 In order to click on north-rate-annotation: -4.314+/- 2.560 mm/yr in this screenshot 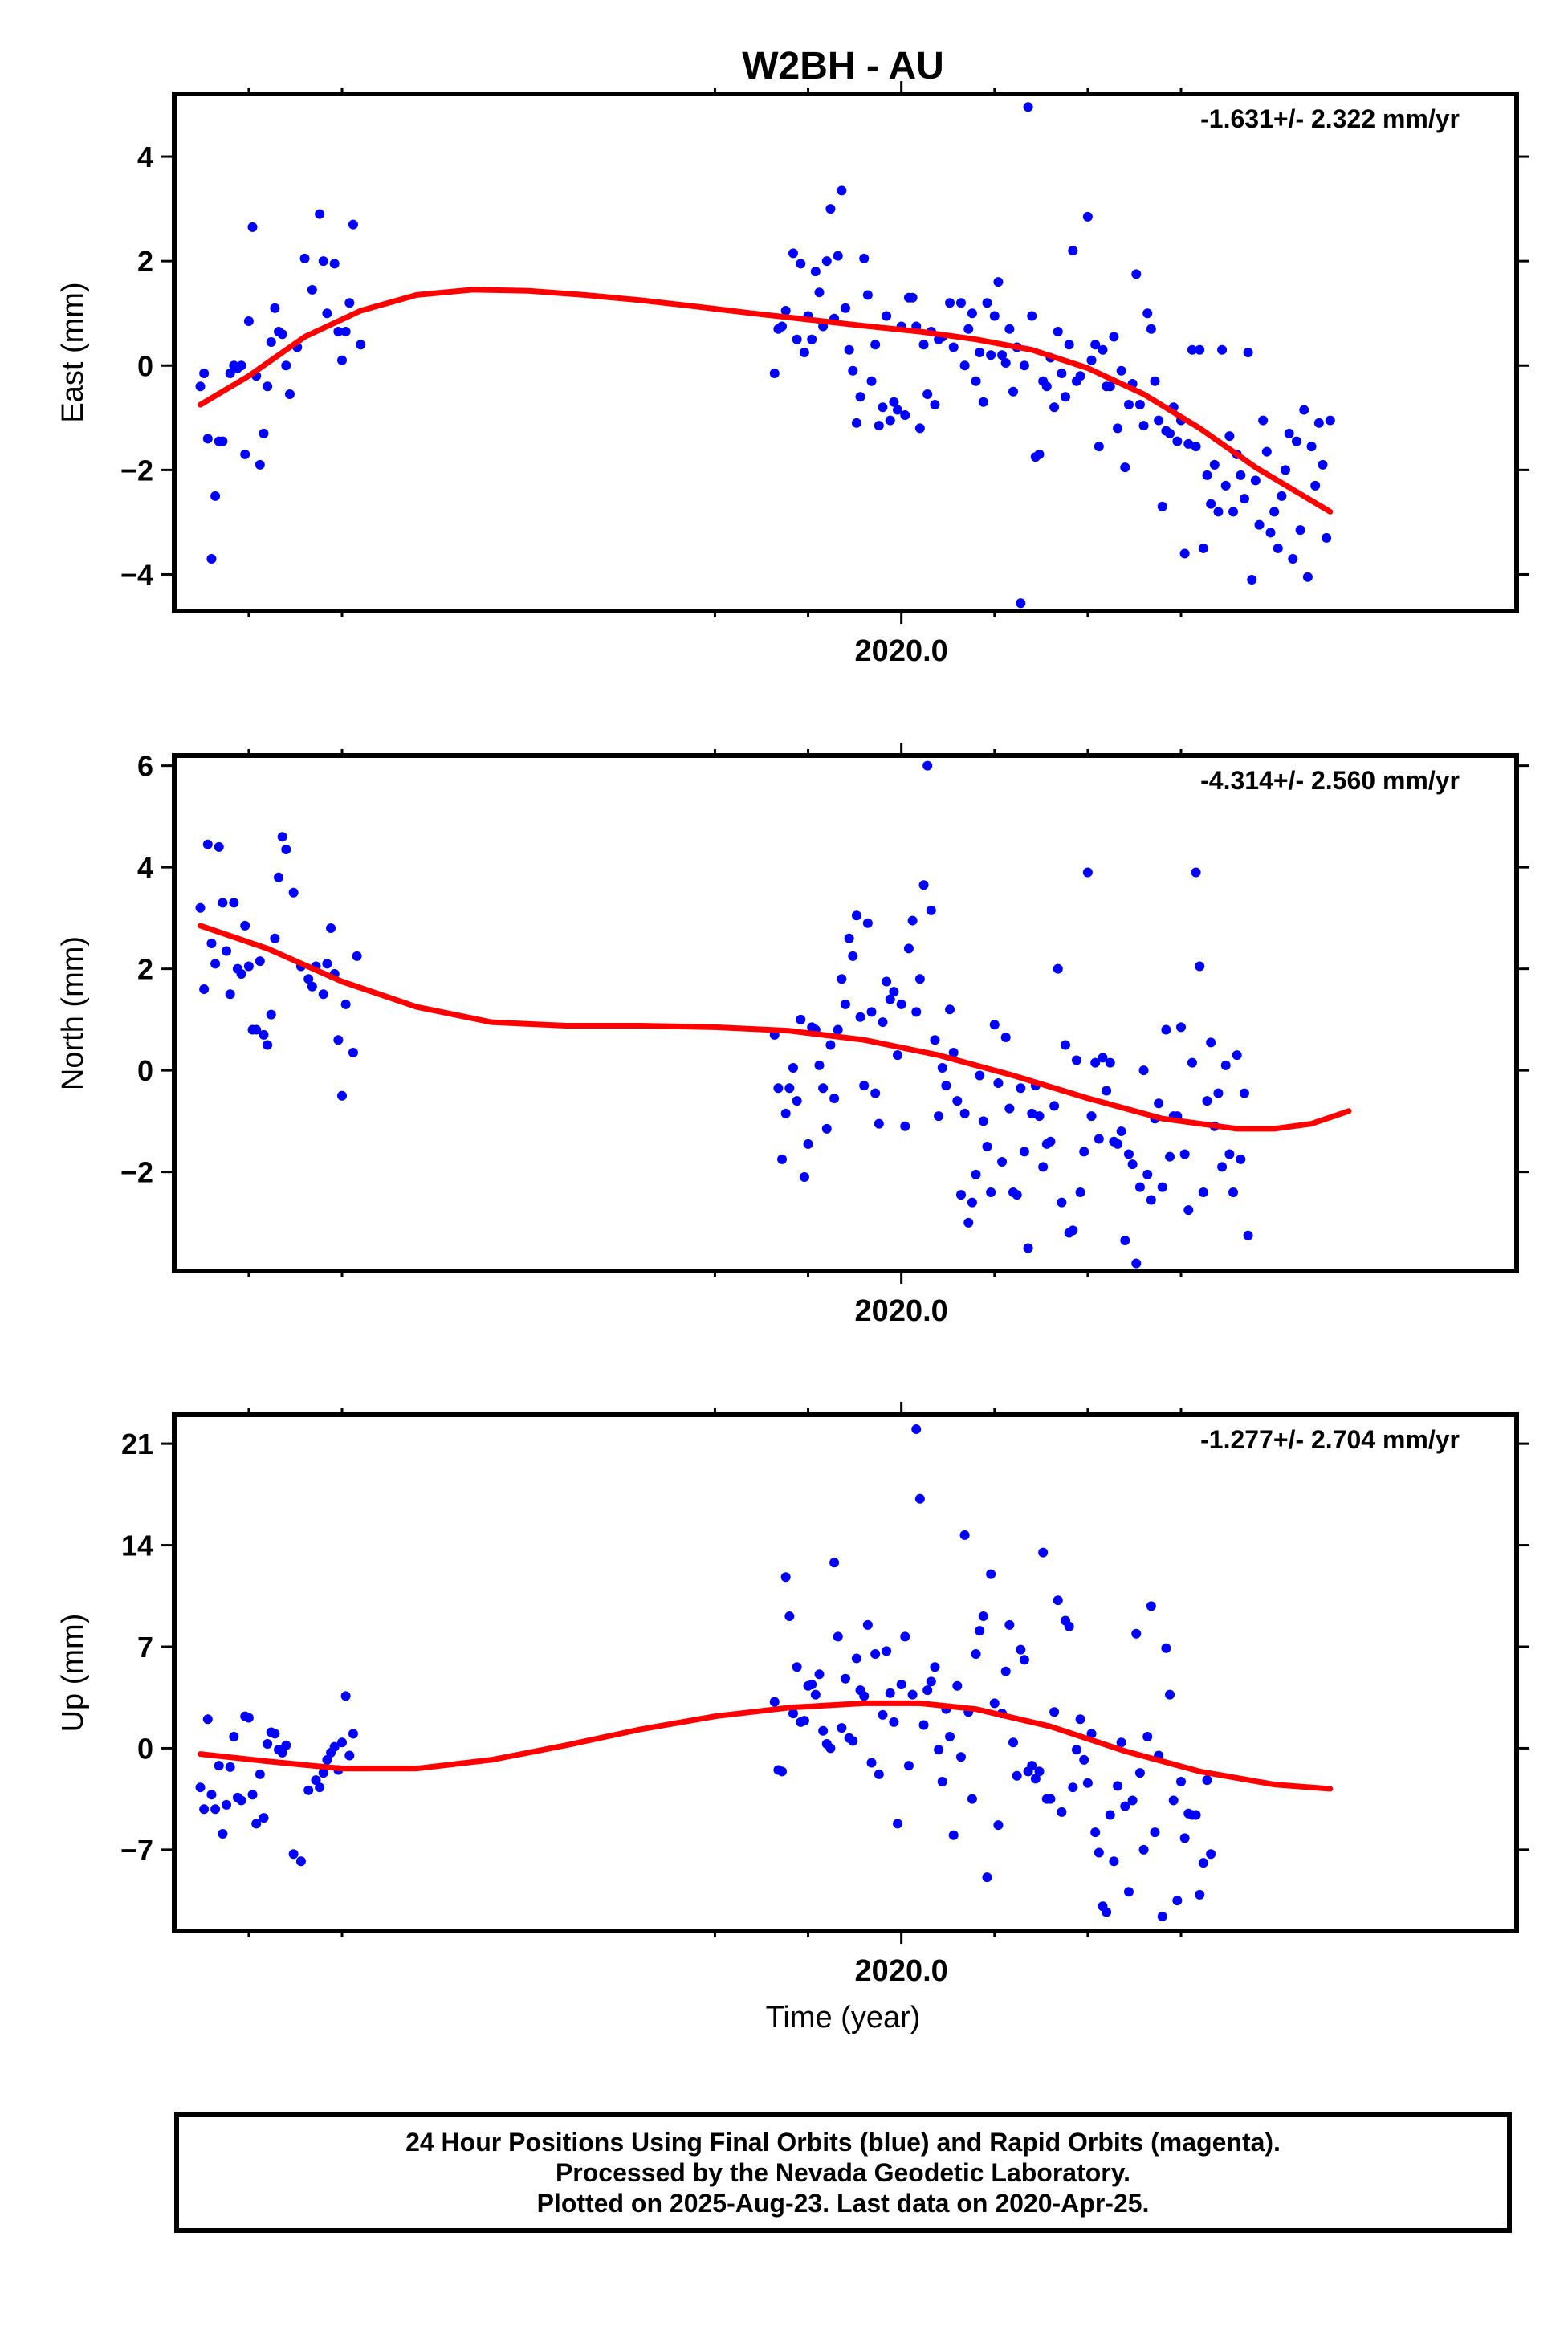, I will do `click(1330, 780)`.